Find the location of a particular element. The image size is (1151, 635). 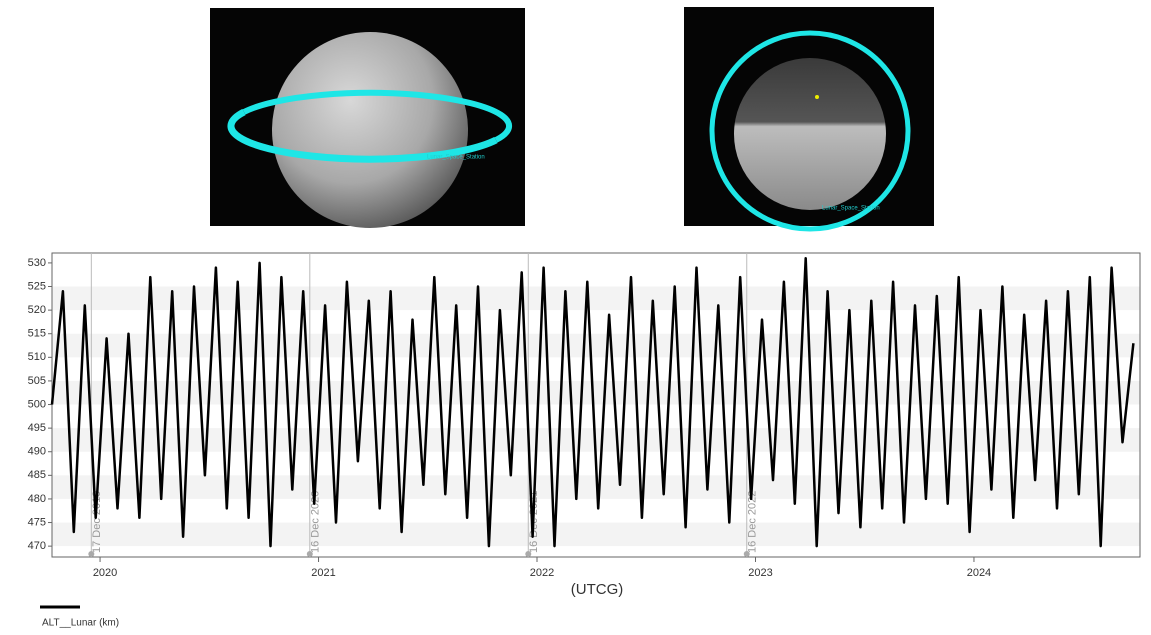

y-tick-label: 505 is located at coordinates (37, 381).